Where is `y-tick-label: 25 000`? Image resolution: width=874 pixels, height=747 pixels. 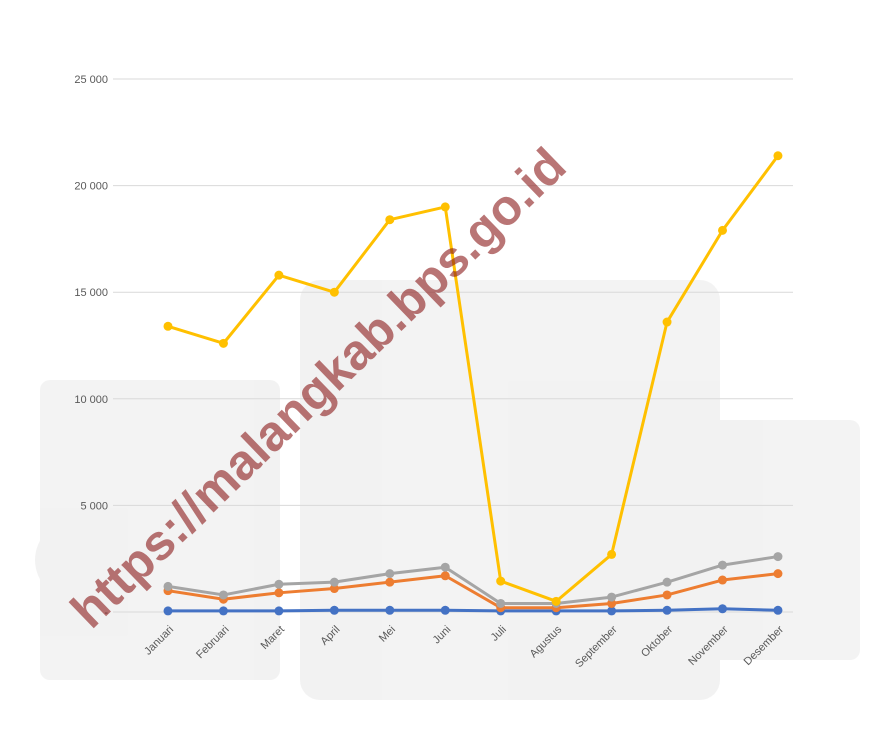
y-tick-label: 25 000 is located at coordinates (91, 80).